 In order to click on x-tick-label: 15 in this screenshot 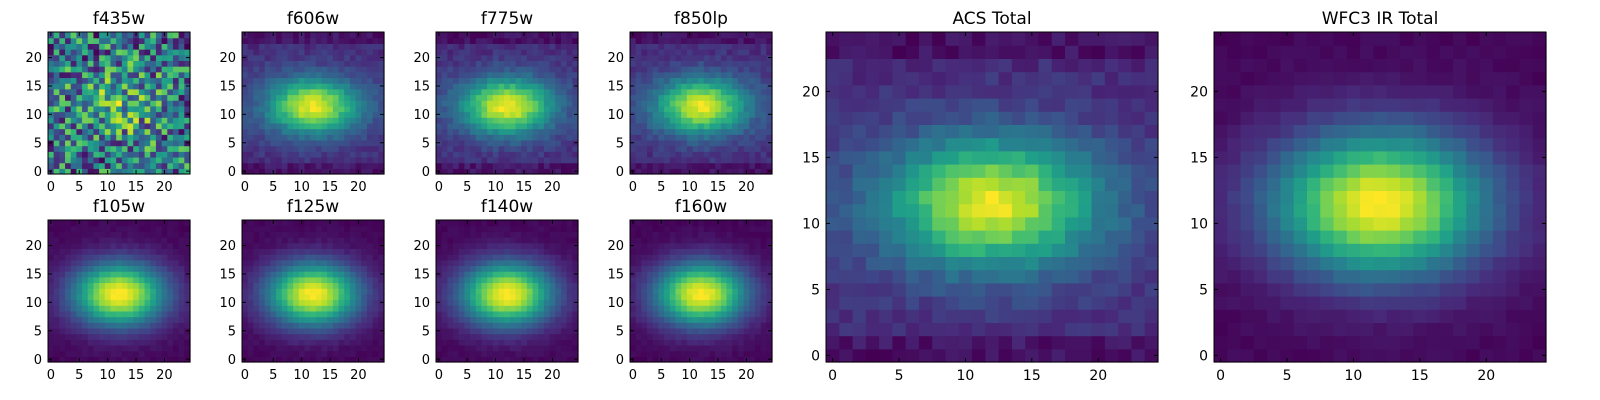, I will do `click(330, 187)`.